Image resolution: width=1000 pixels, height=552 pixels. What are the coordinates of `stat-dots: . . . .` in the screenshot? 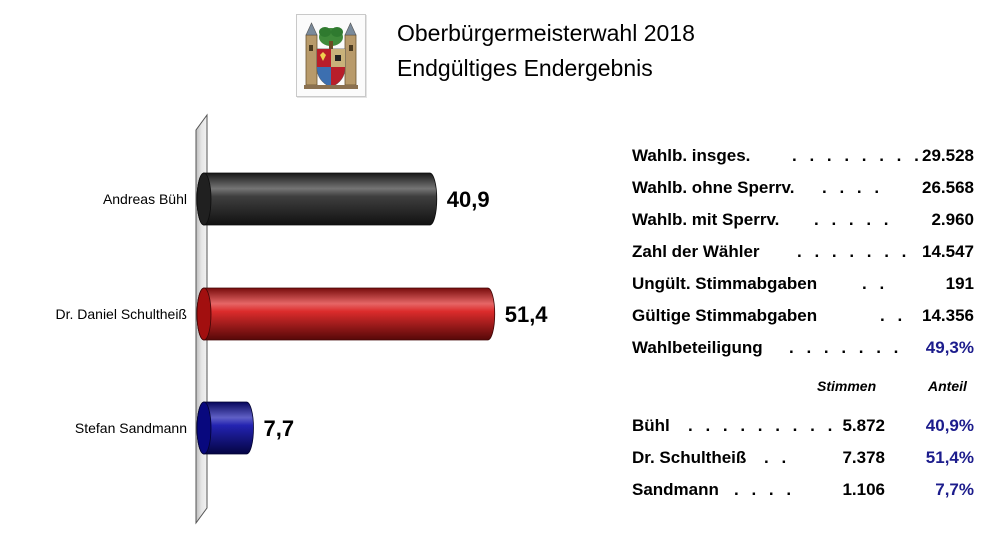 It's located at (853, 187).